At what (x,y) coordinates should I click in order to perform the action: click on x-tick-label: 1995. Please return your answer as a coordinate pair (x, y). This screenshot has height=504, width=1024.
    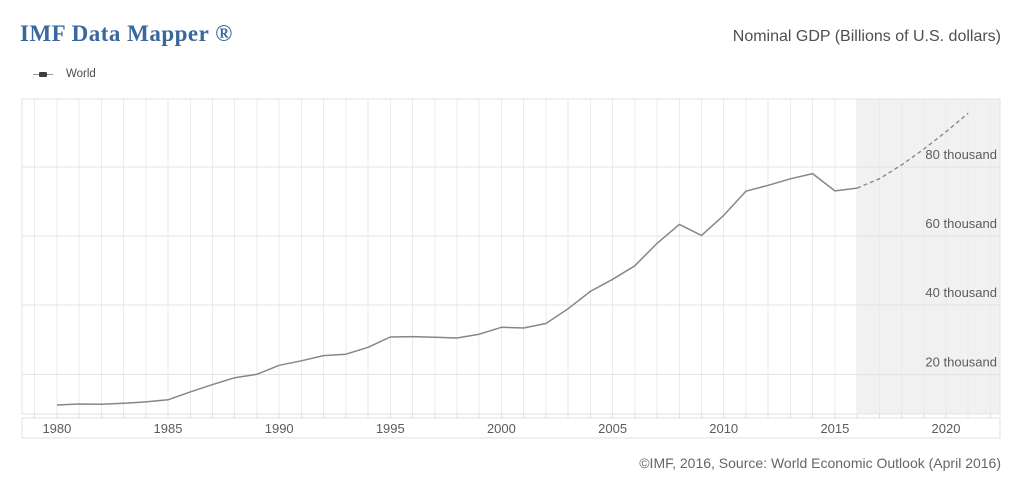
    Looking at the image, I should click on (390, 428).